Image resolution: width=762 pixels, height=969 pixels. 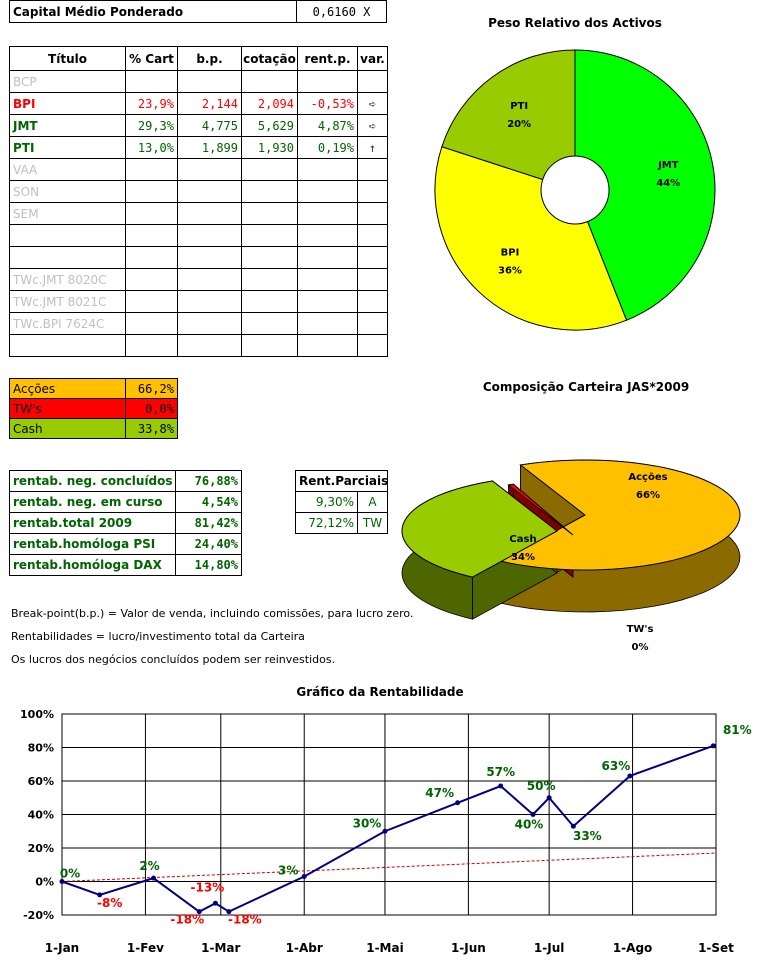 I want to click on partial-value-tw: 72,12%, so click(x=326, y=523).